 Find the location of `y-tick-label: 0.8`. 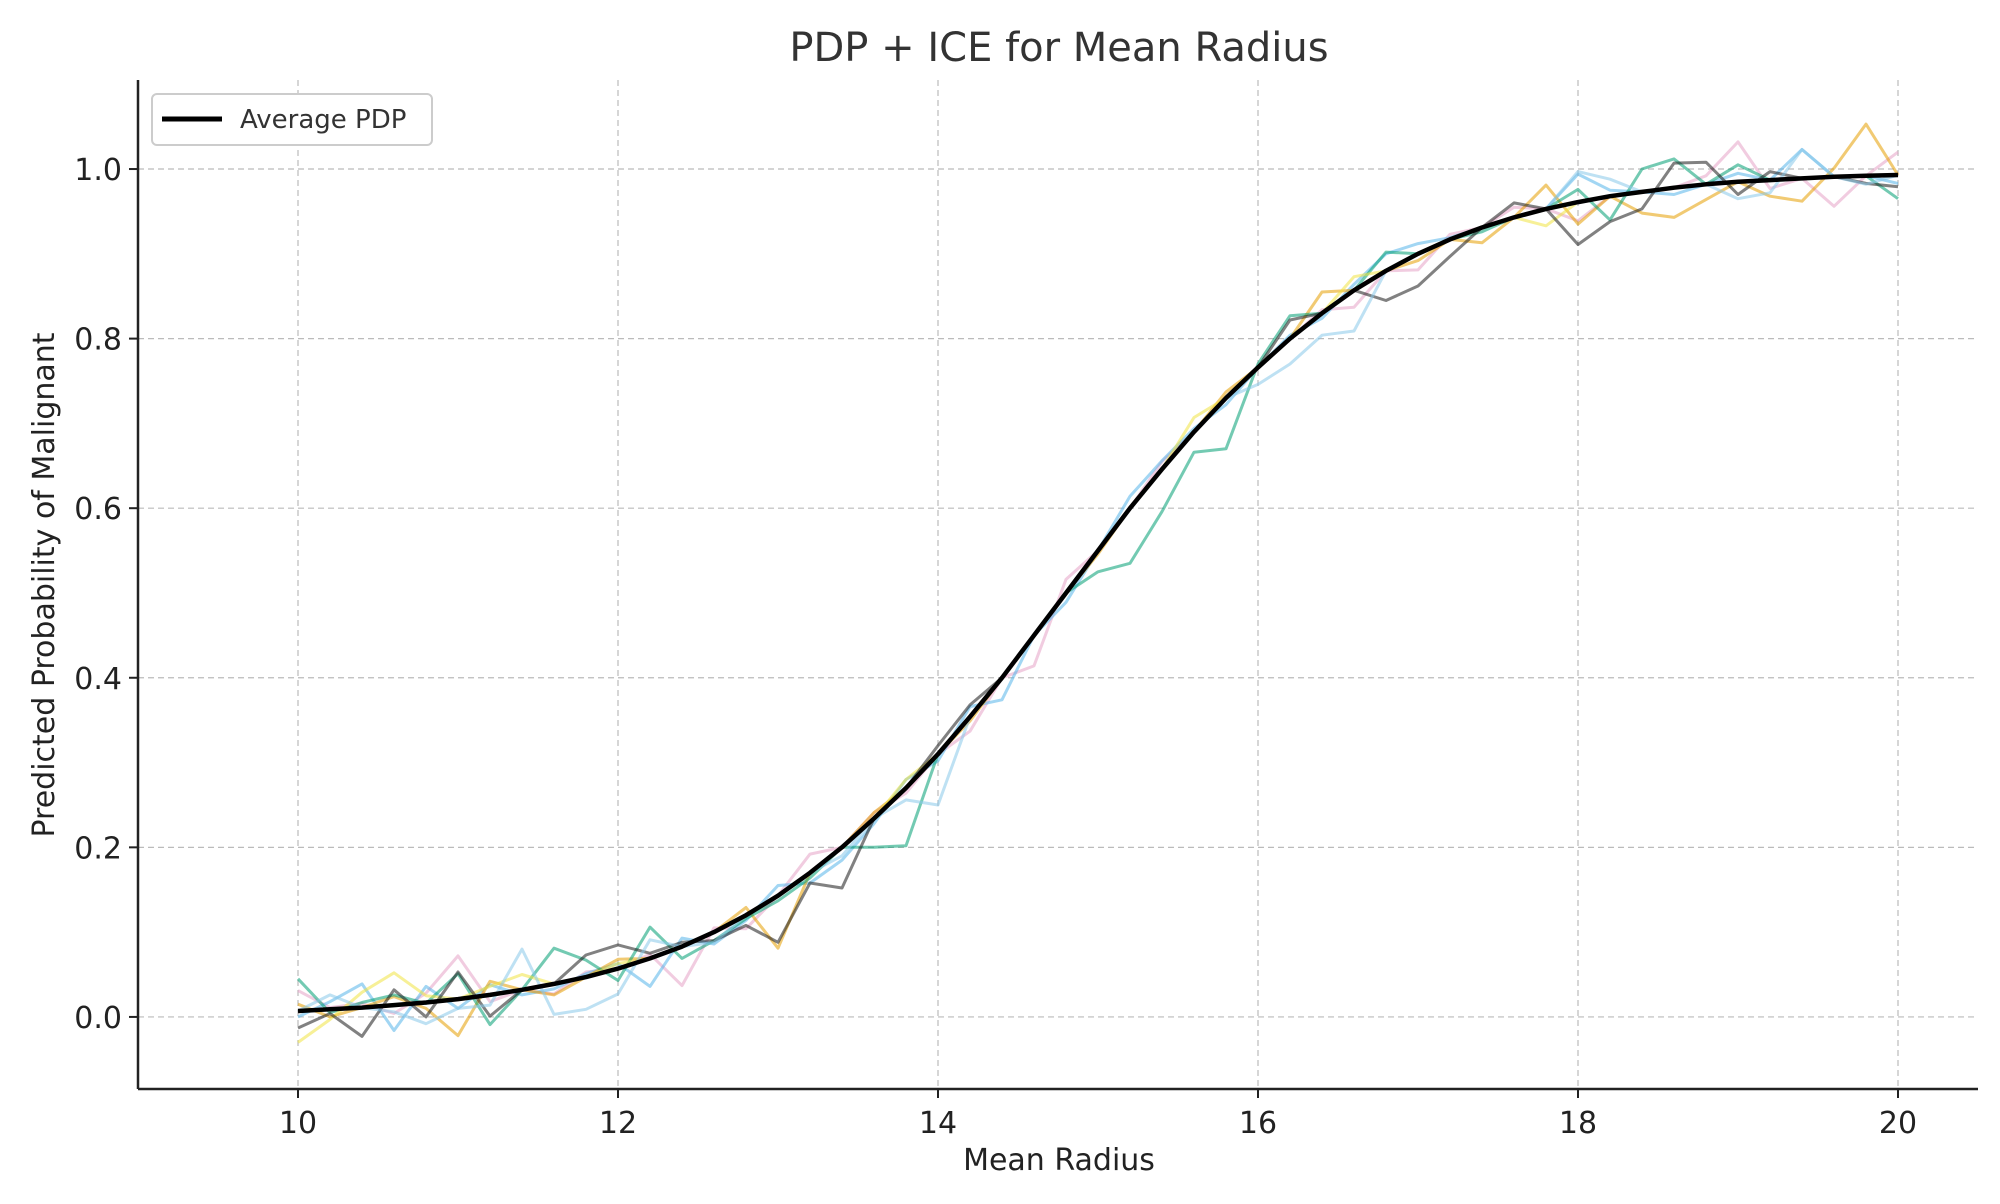

y-tick-label: 0.8 is located at coordinates (98, 340).